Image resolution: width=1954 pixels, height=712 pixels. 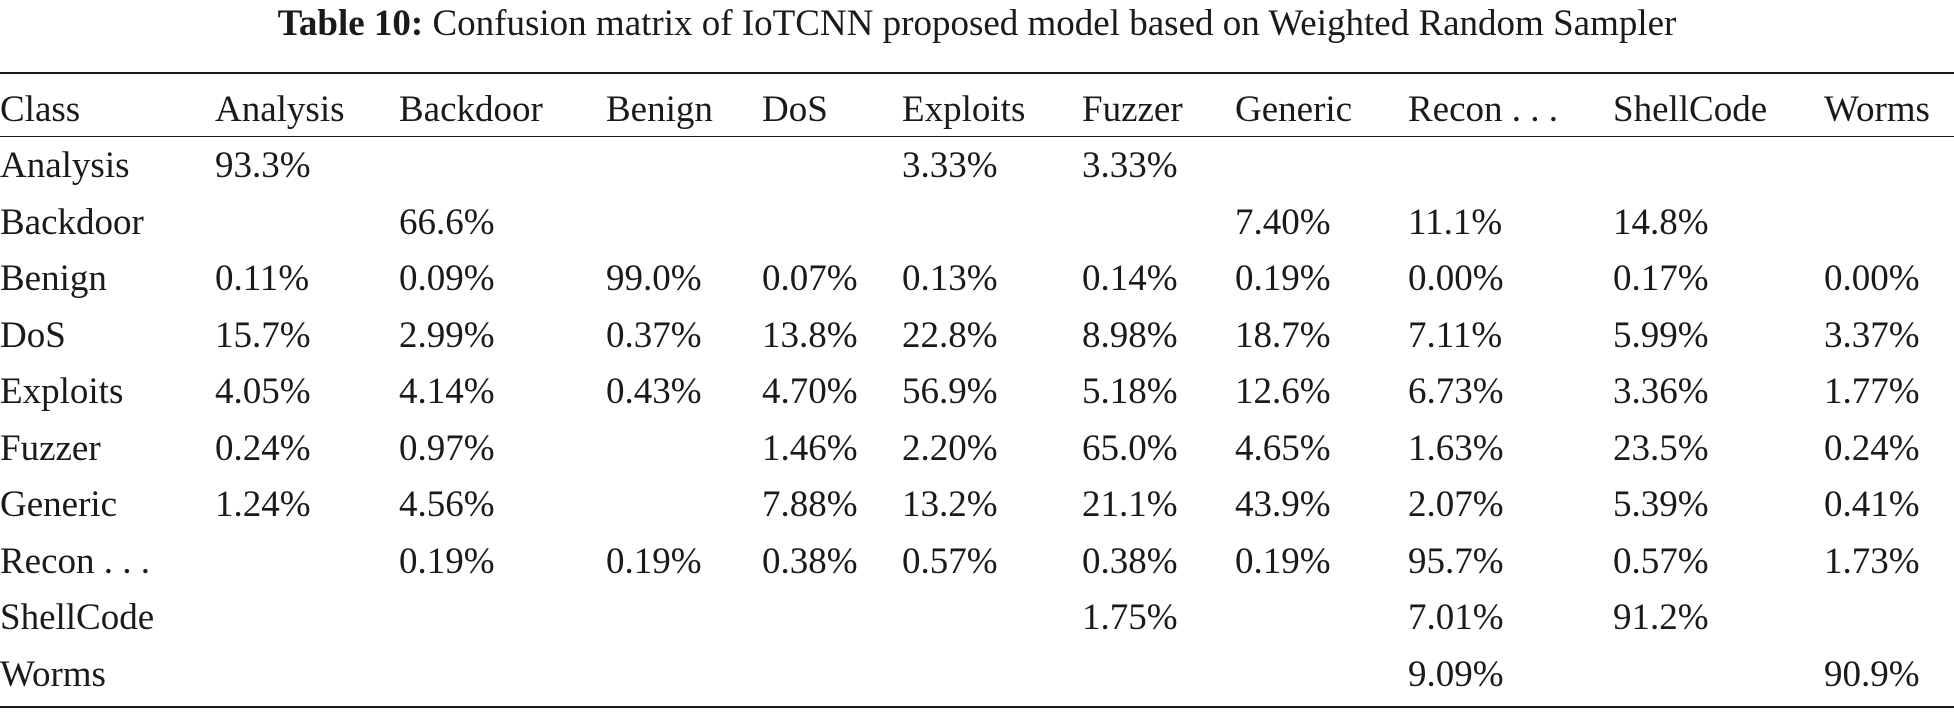 What do you see at coordinates (1872, 505) in the screenshot?
I see `matrix-cell: 0.41%` at bounding box center [1872, 505].